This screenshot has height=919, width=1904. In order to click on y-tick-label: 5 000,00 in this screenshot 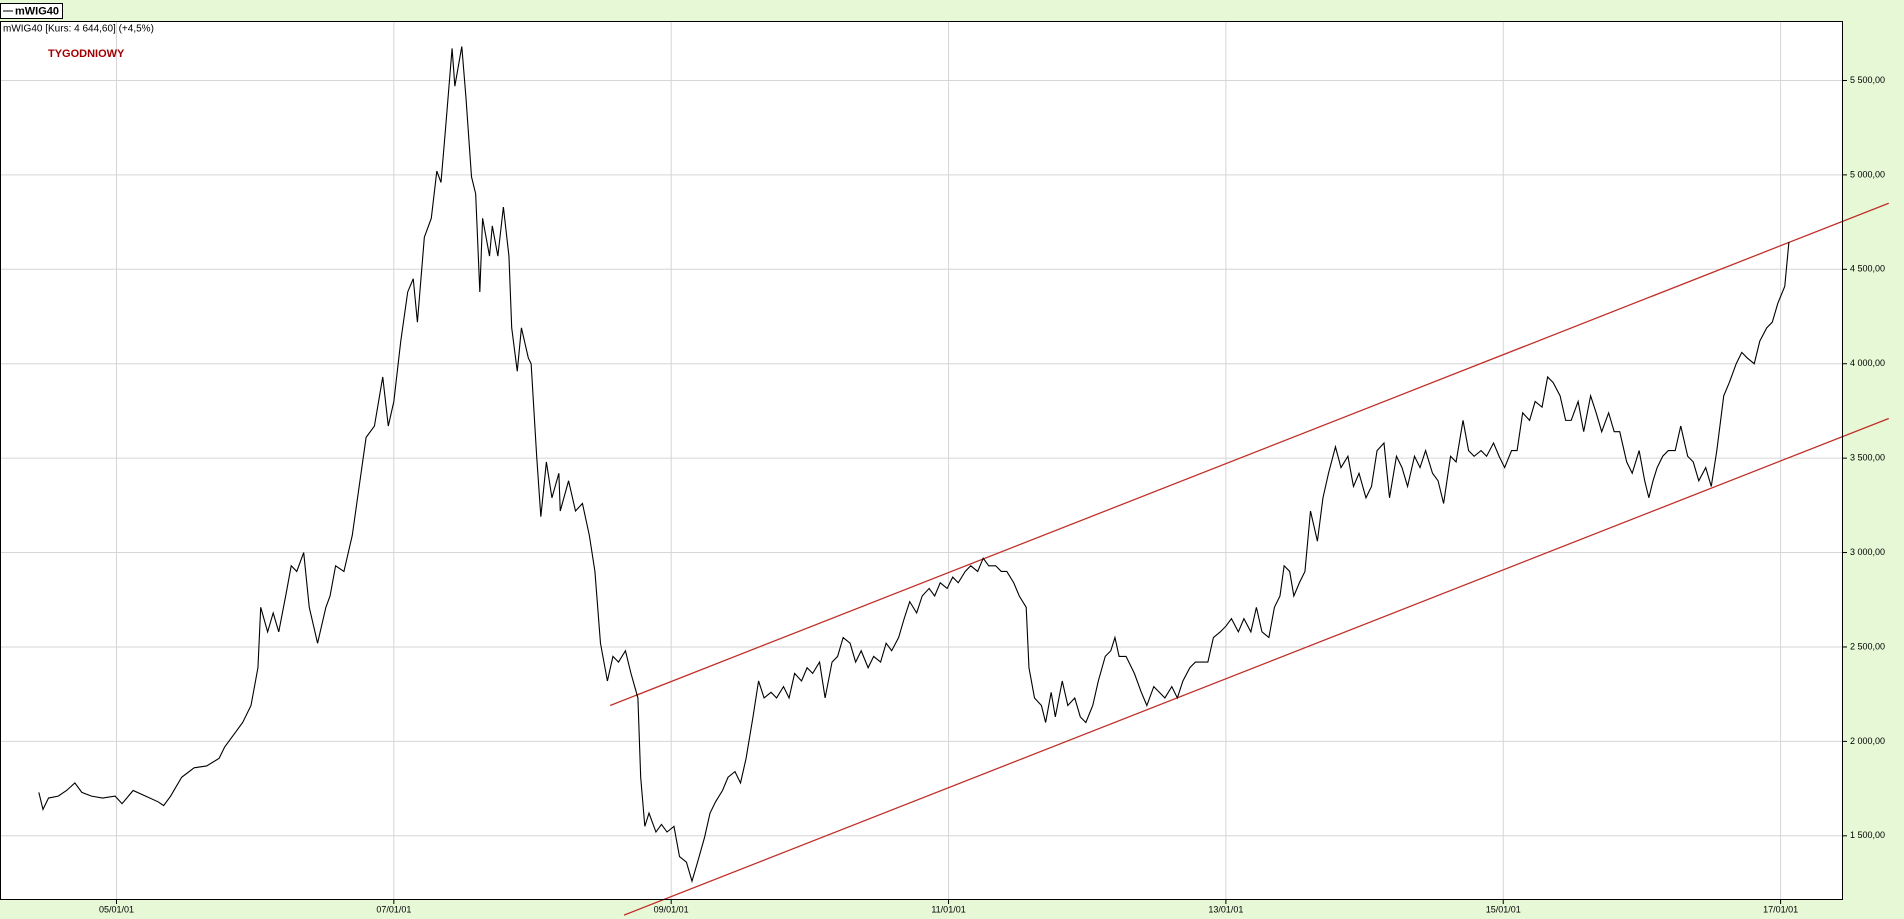, I will do `click(1867, 174)`.